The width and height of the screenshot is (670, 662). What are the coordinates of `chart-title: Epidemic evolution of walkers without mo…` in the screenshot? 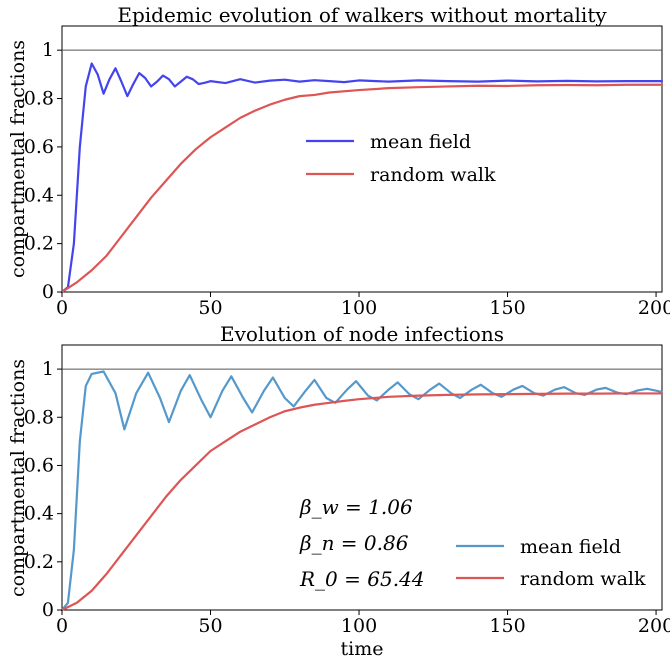 It's located at (362, 15).